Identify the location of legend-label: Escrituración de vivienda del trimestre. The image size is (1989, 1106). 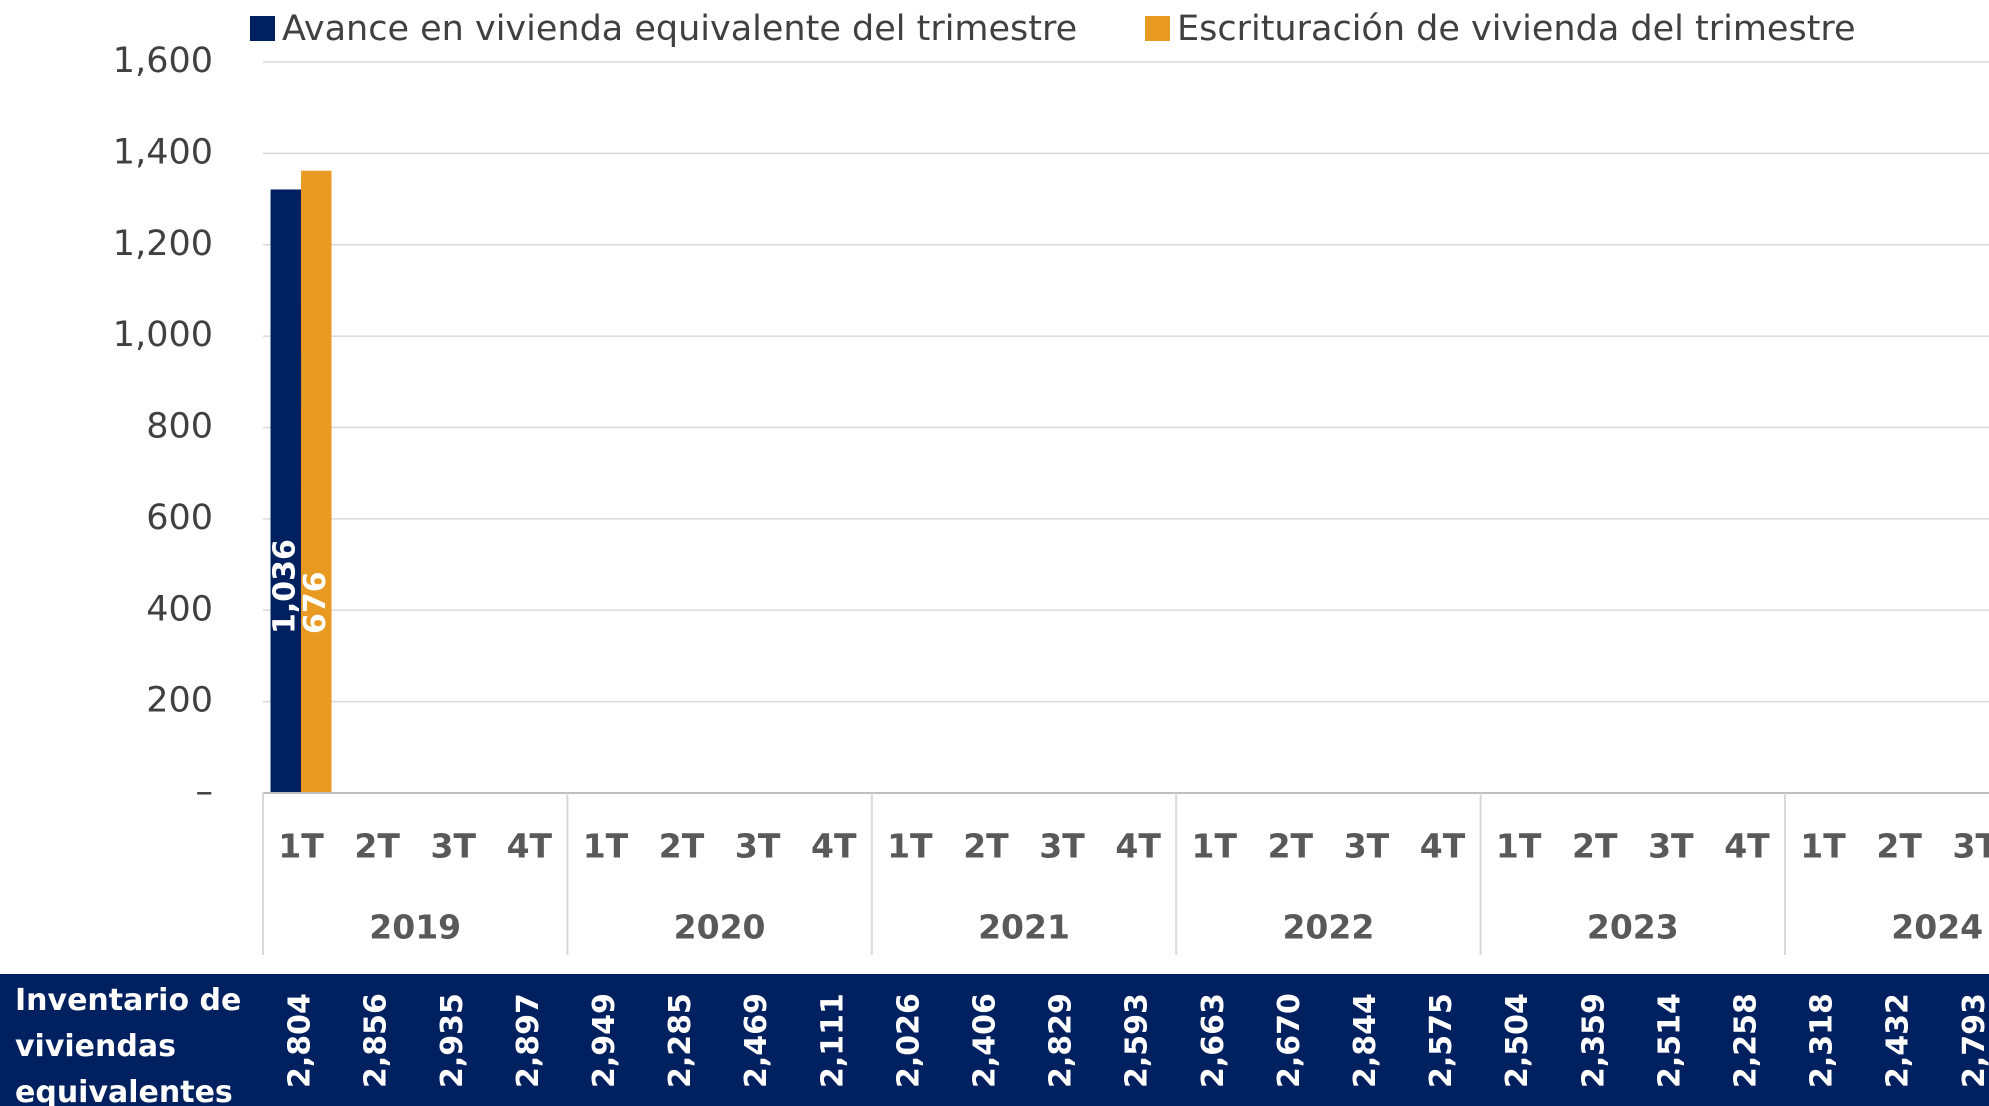
(1516, 29).